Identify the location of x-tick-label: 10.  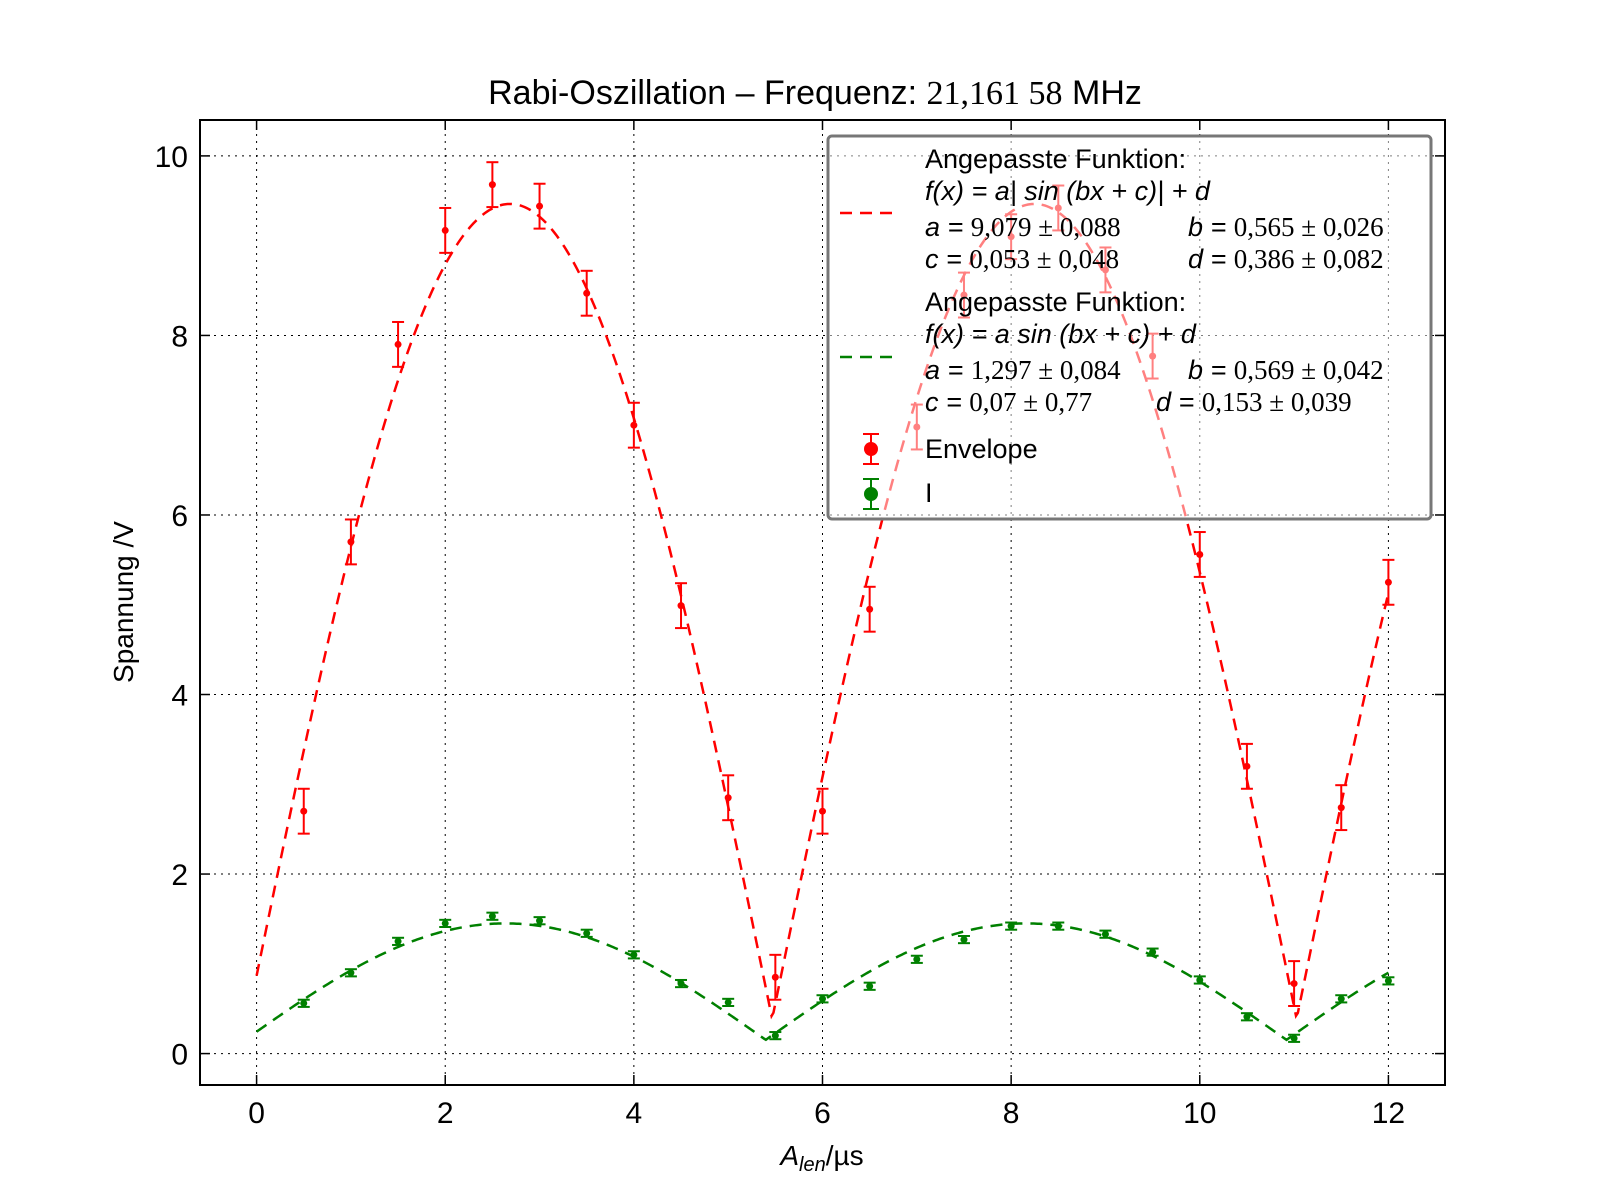
(1199, 1113).